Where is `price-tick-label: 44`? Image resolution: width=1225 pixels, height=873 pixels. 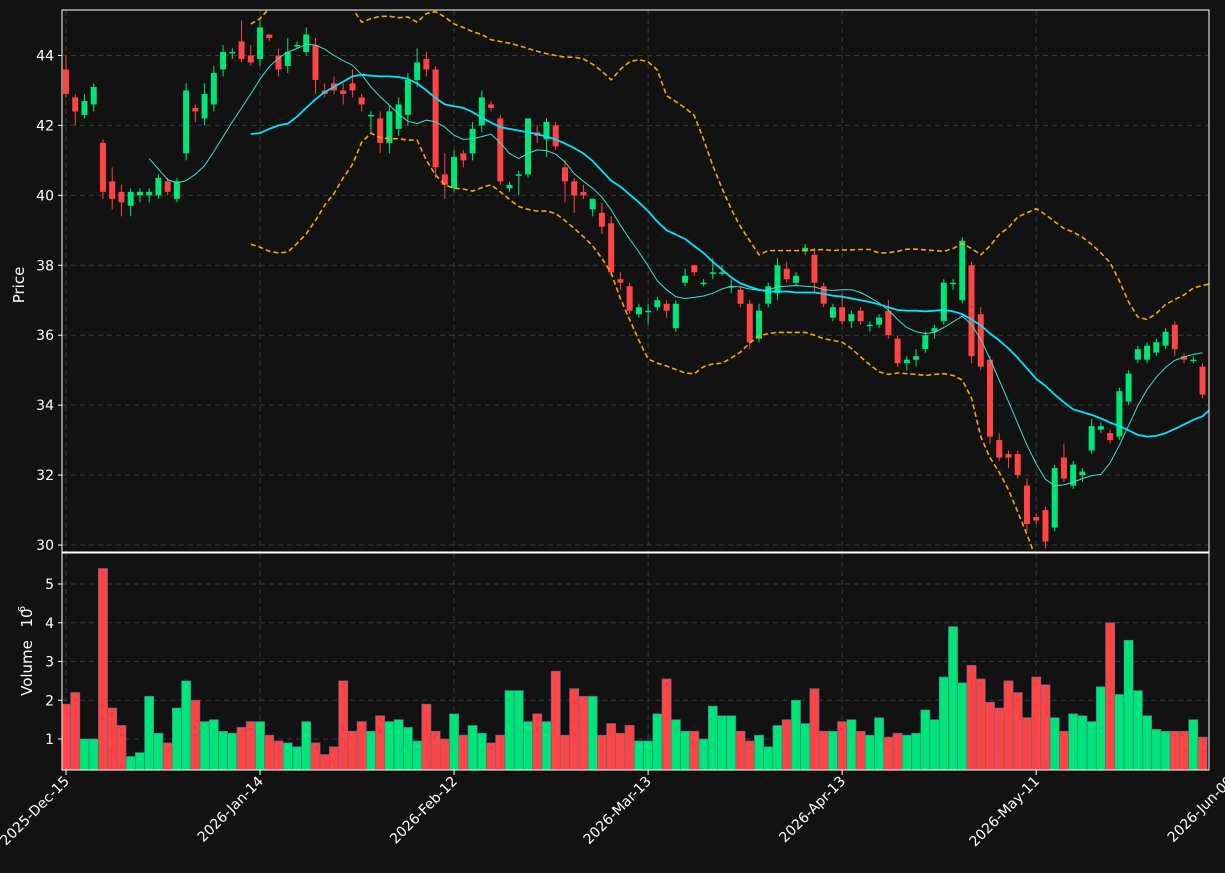 price-tick-label: 44 is located at coordinates (45, 56).